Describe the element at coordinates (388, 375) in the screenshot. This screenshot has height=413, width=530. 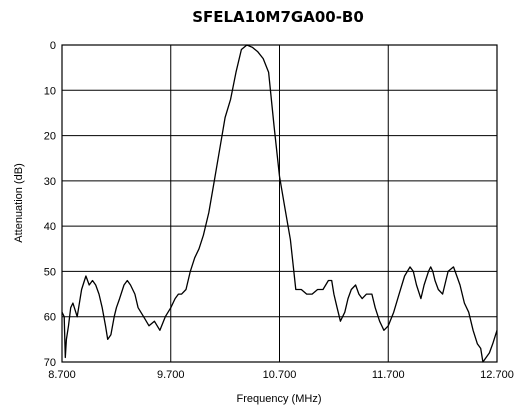
I see `x-tick-label: 11.700` at that location.